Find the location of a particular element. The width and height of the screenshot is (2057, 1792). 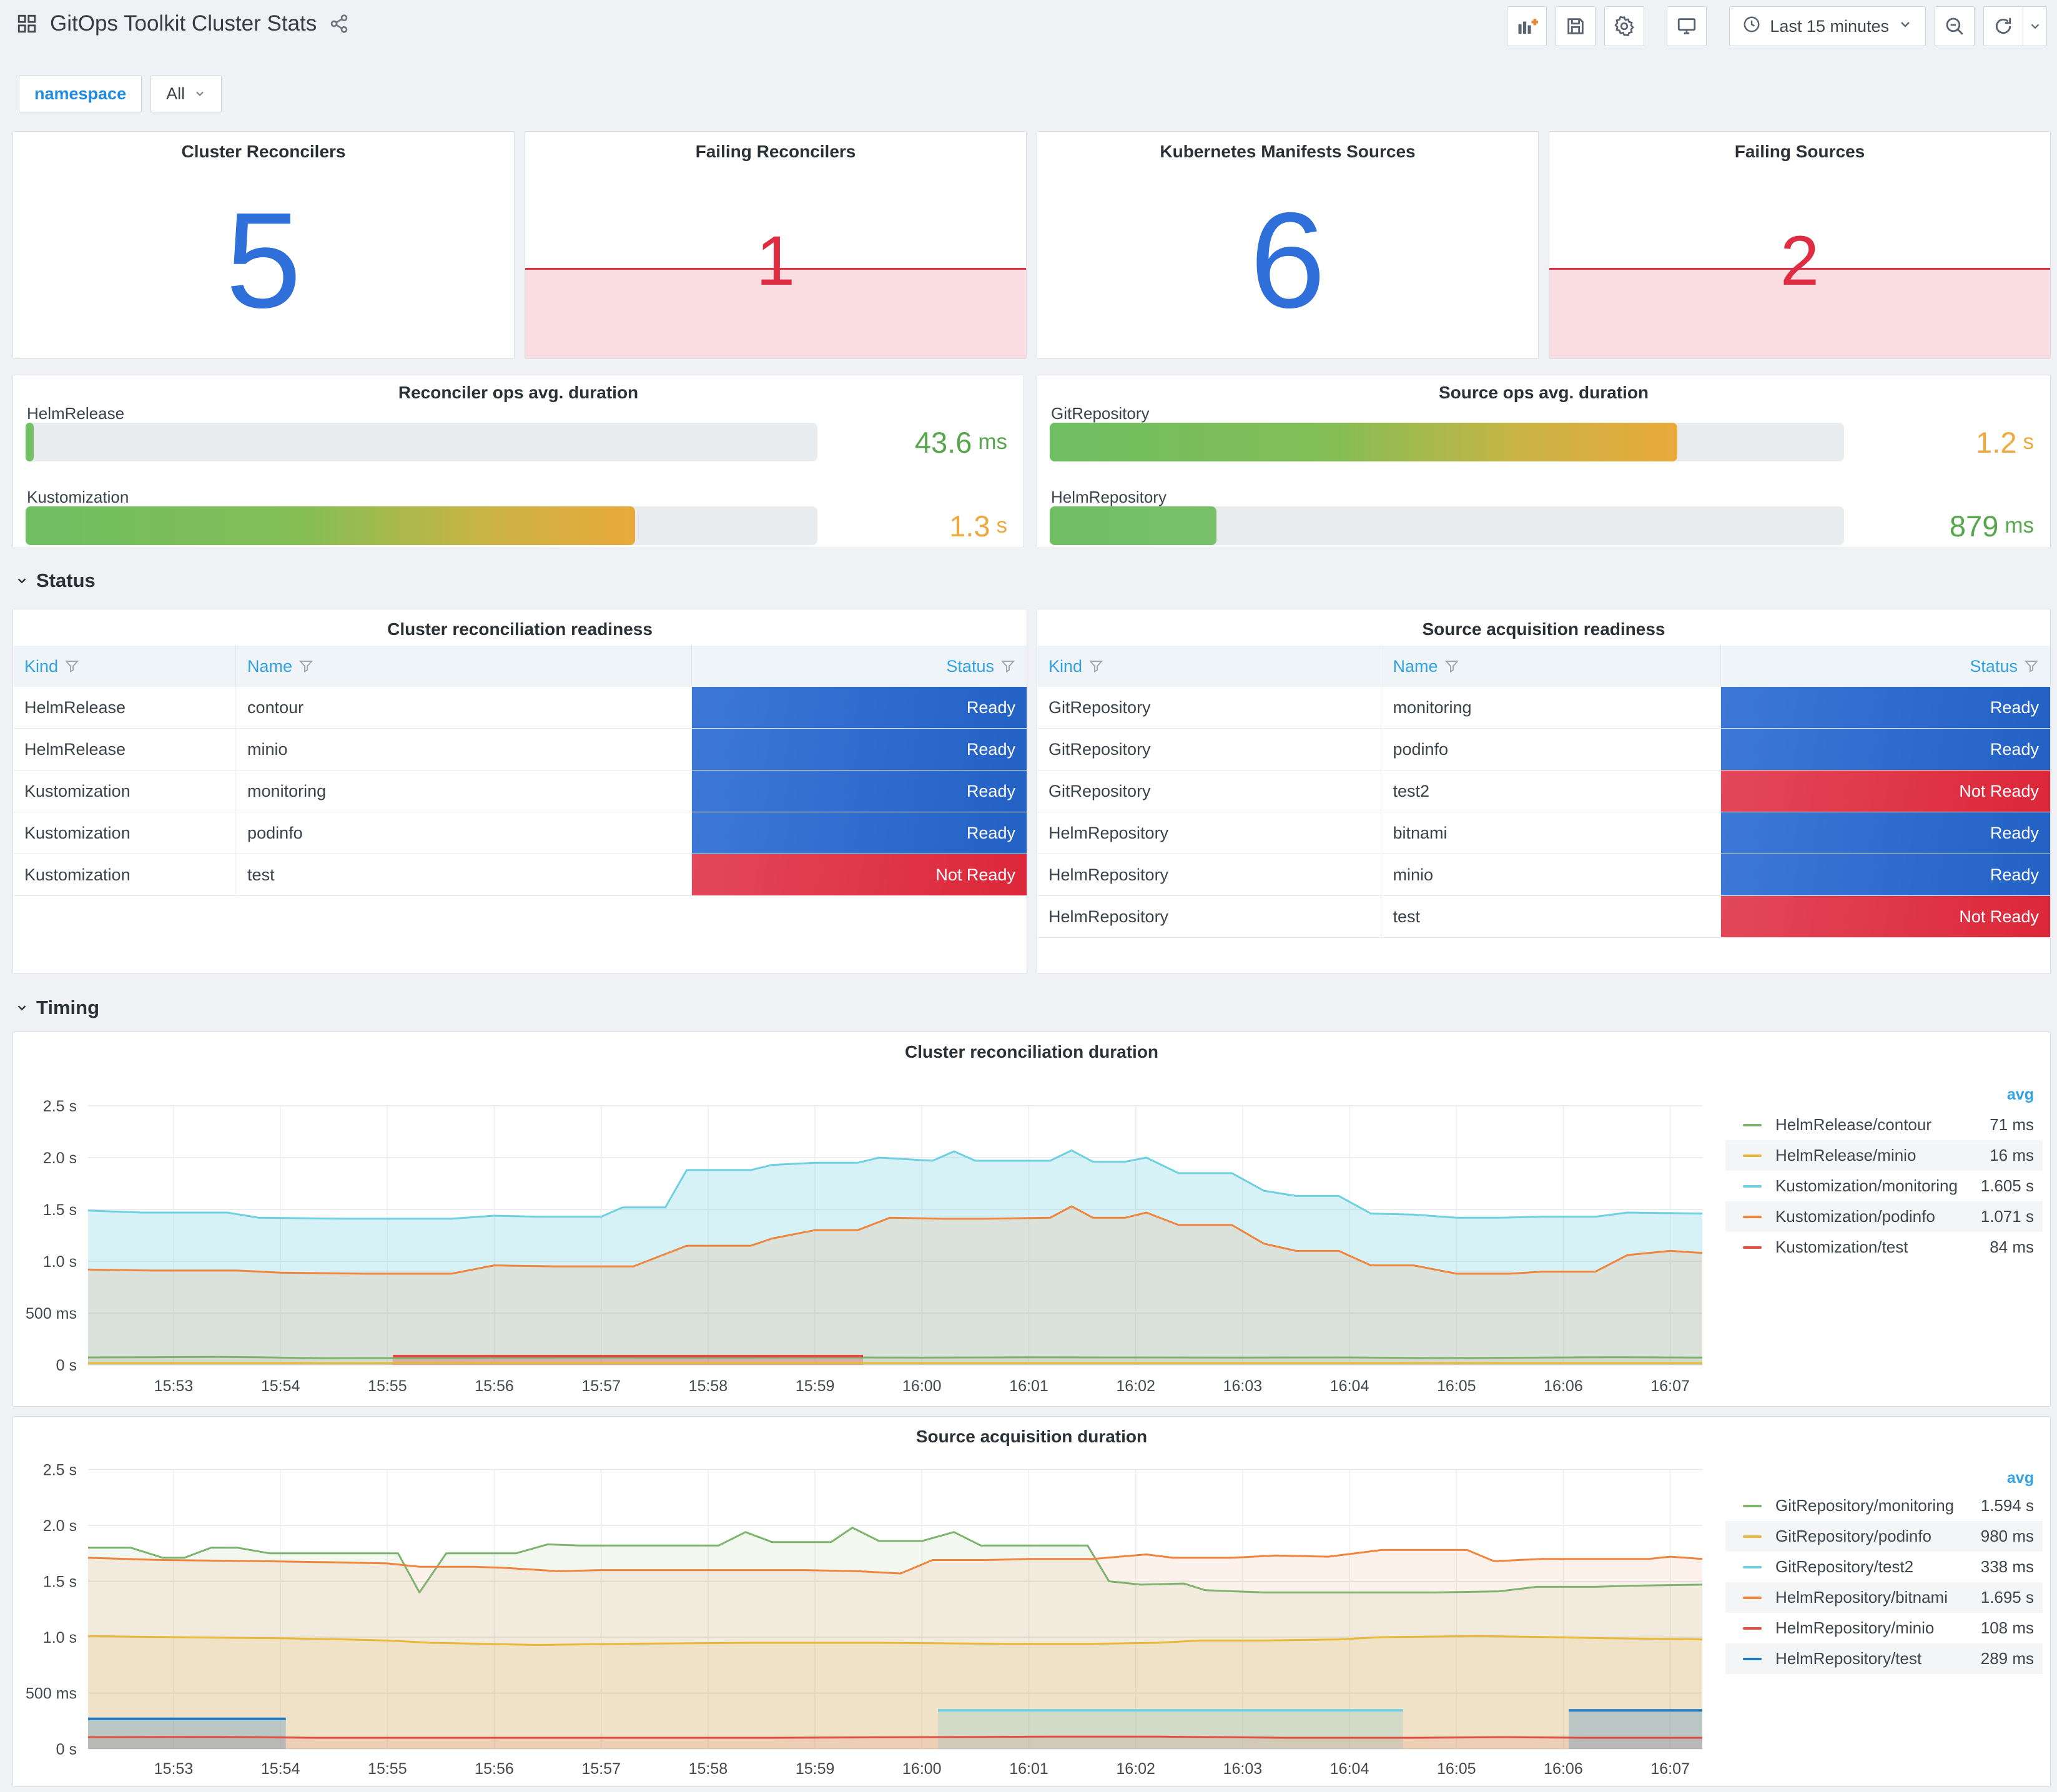

legend-series-avg: 1.605 s is located at coordinates (2007, 1185).